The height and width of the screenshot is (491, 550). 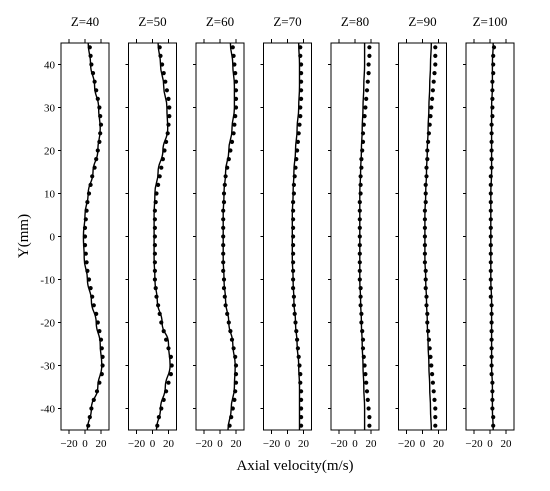 I want to click on y-tick-label: -30, so click(x=47, y=367).